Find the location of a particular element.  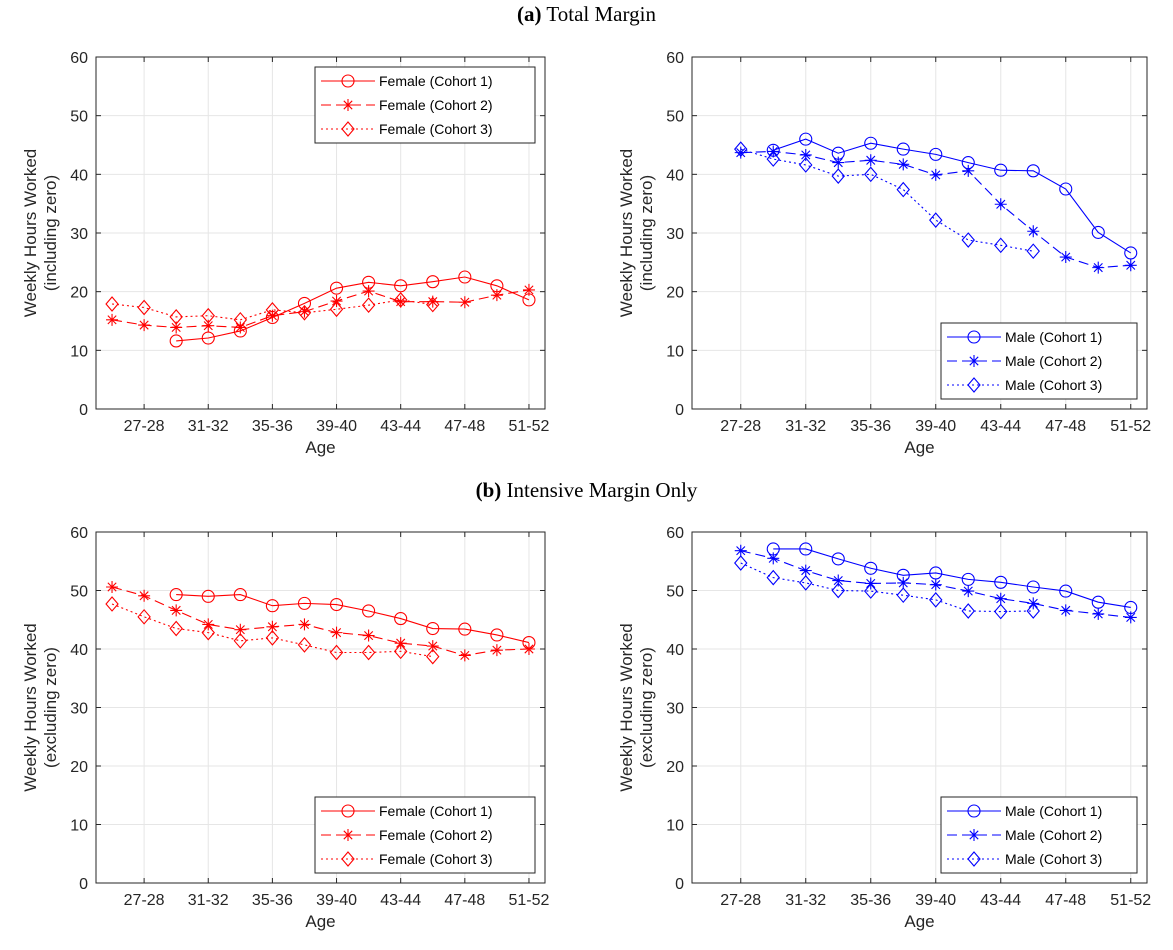

panel-a-title: (a) Total Margin is located at coordinates (586, 14).